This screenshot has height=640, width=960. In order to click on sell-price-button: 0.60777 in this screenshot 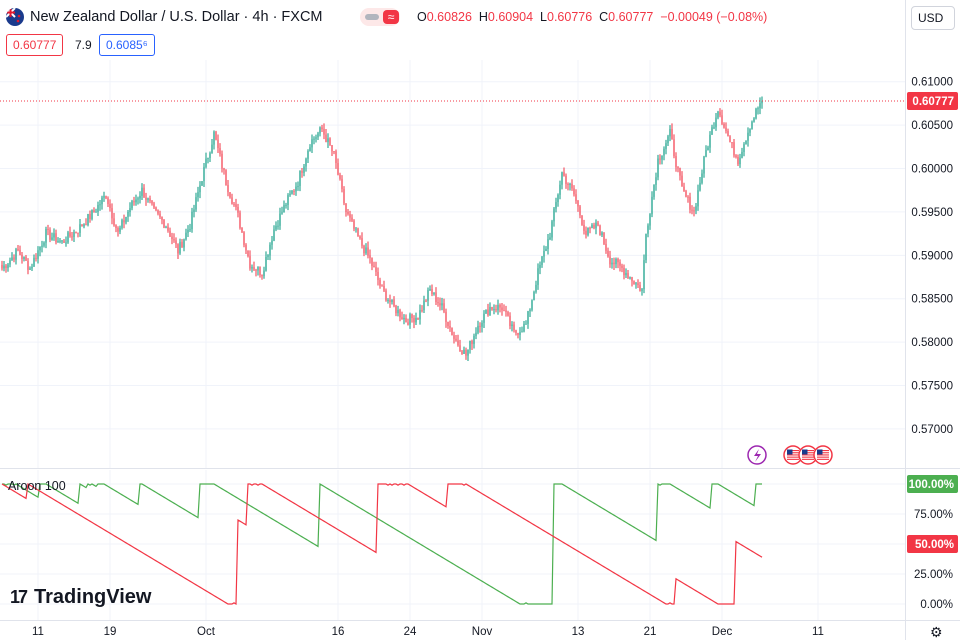, I will do `click(35, 45)`.